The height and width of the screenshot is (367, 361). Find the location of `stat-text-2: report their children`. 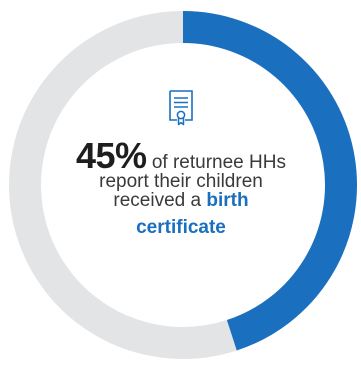

stat-text-2: report their children is located at coordinates (181, 181).